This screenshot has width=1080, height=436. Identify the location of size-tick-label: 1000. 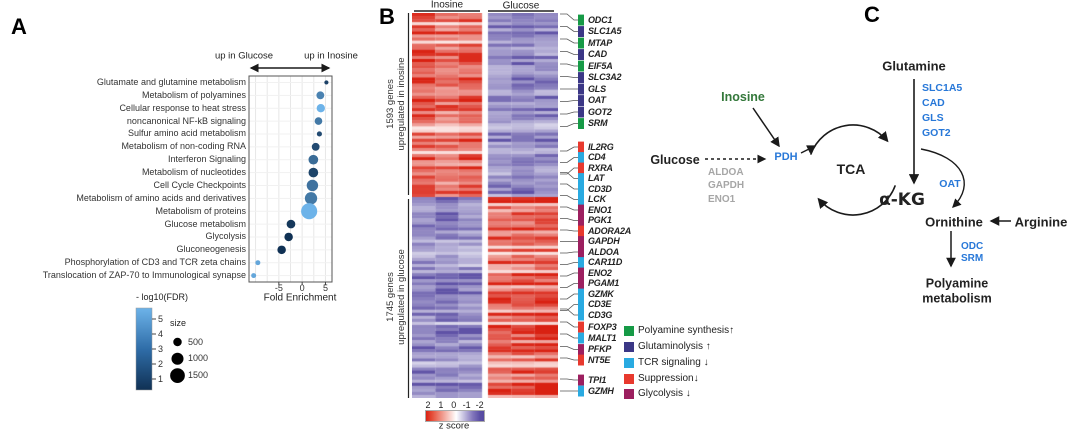
(198, 358).